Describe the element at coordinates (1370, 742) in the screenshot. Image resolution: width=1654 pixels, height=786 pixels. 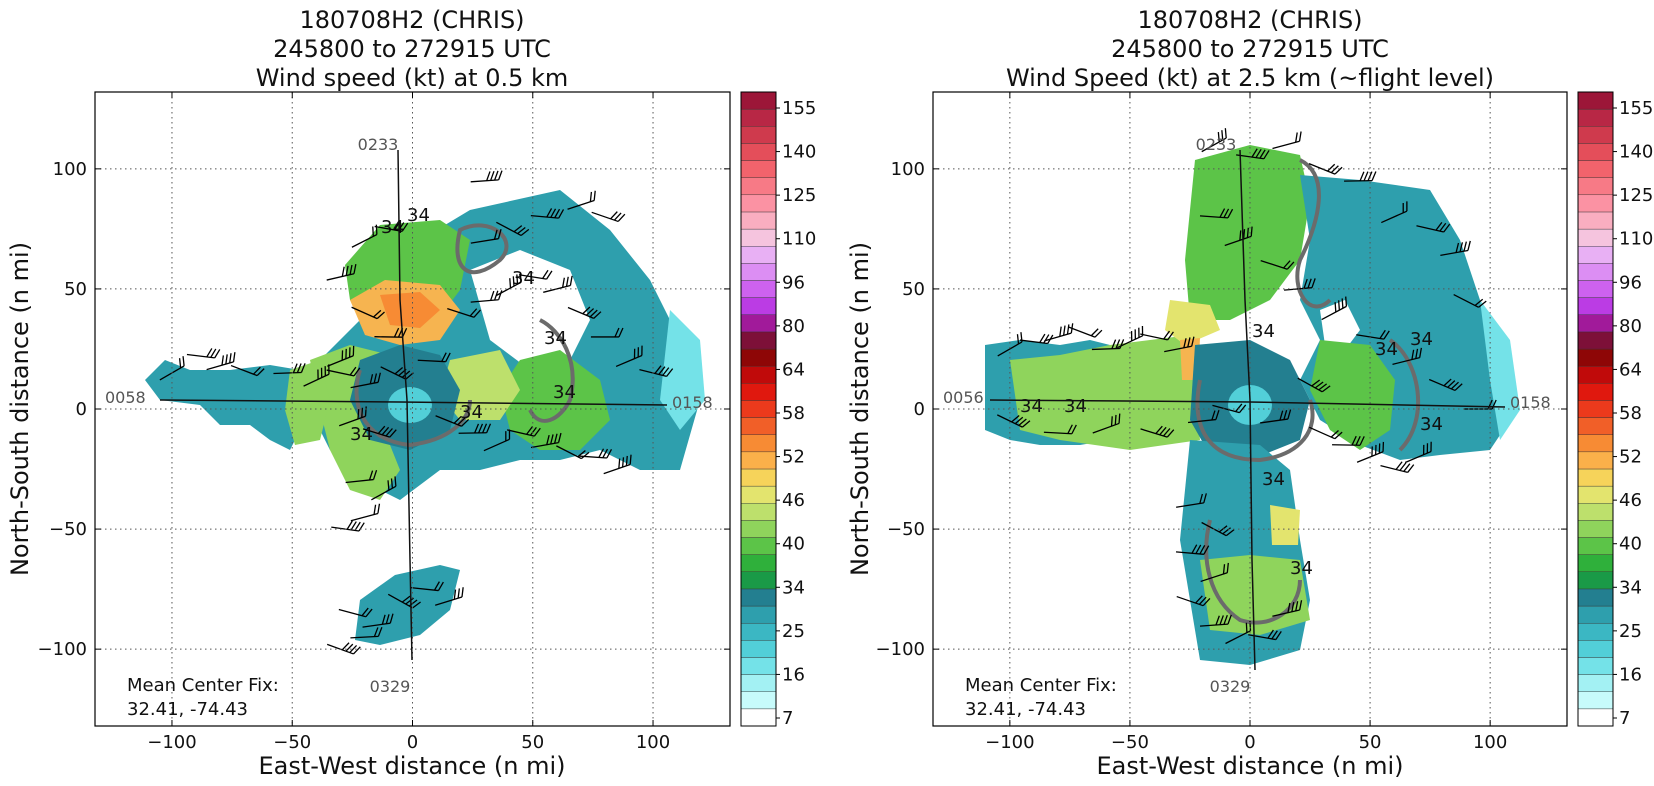
I see `chart-1-x-tick-label: 50` at that location.